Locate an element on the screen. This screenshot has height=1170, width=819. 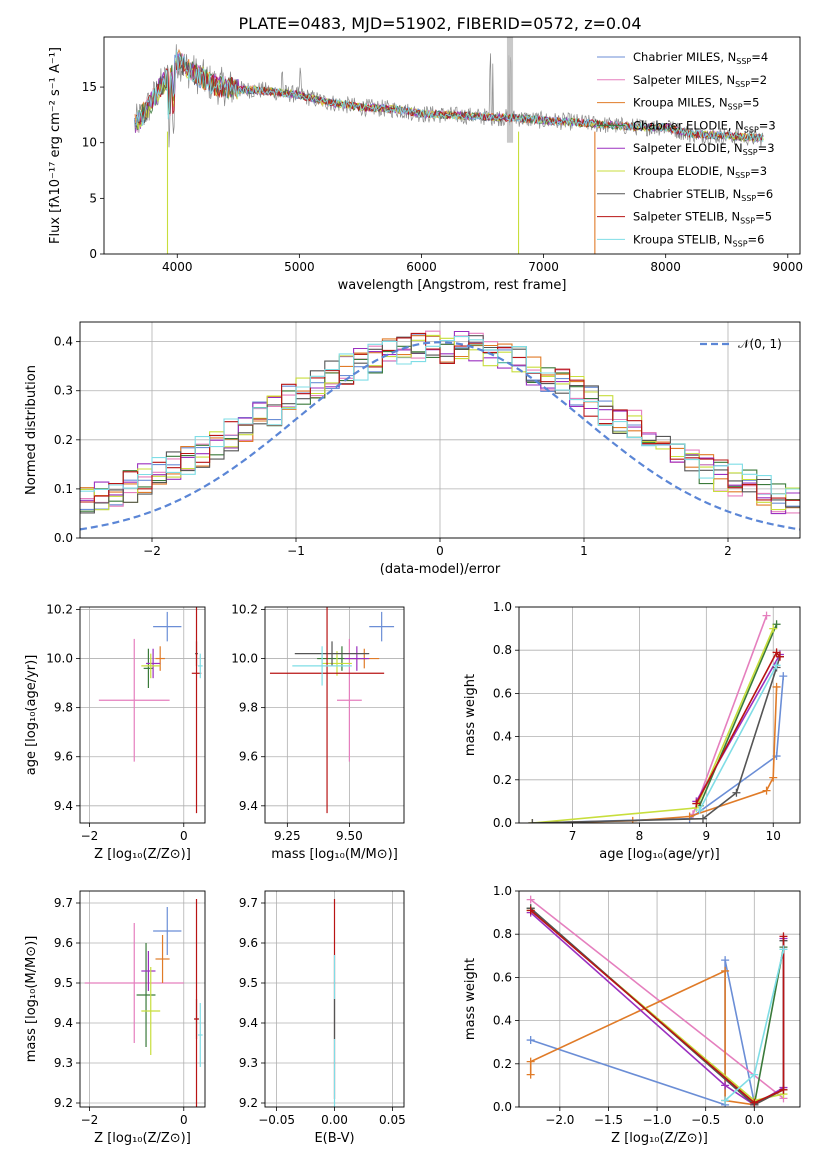
x-tick-label: −2 is located at coordinates (90, 836).